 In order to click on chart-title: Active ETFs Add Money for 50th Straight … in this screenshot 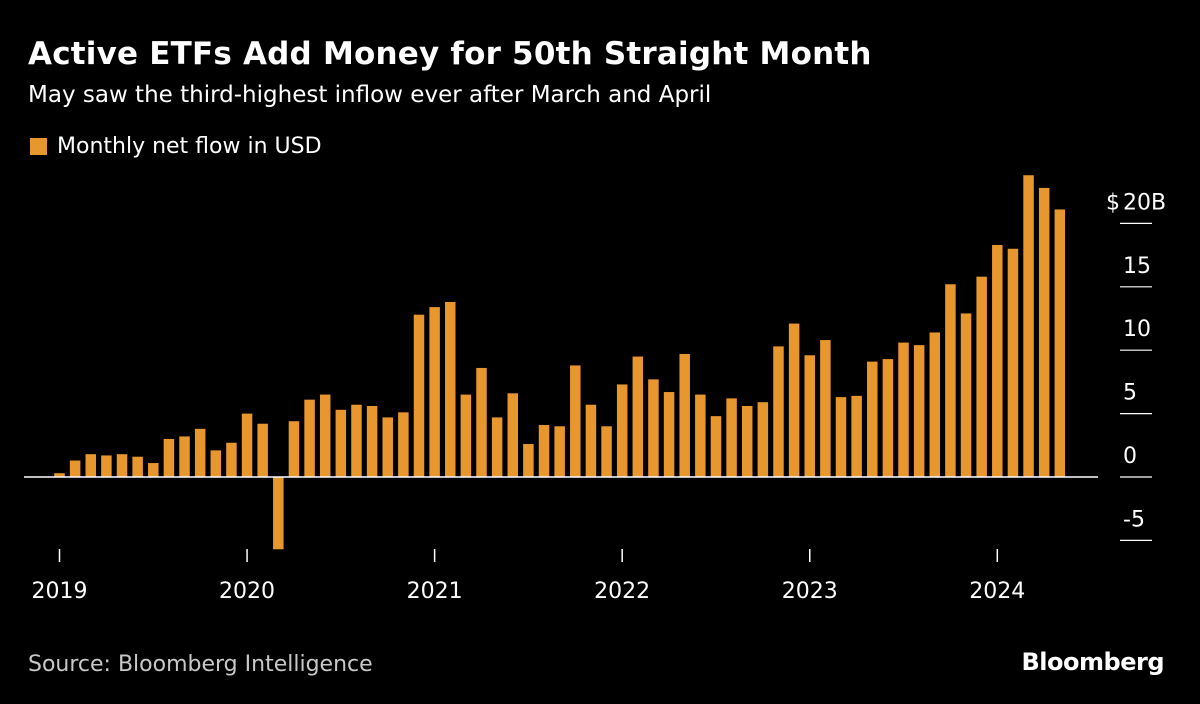, I will do `click(450, 54)`.